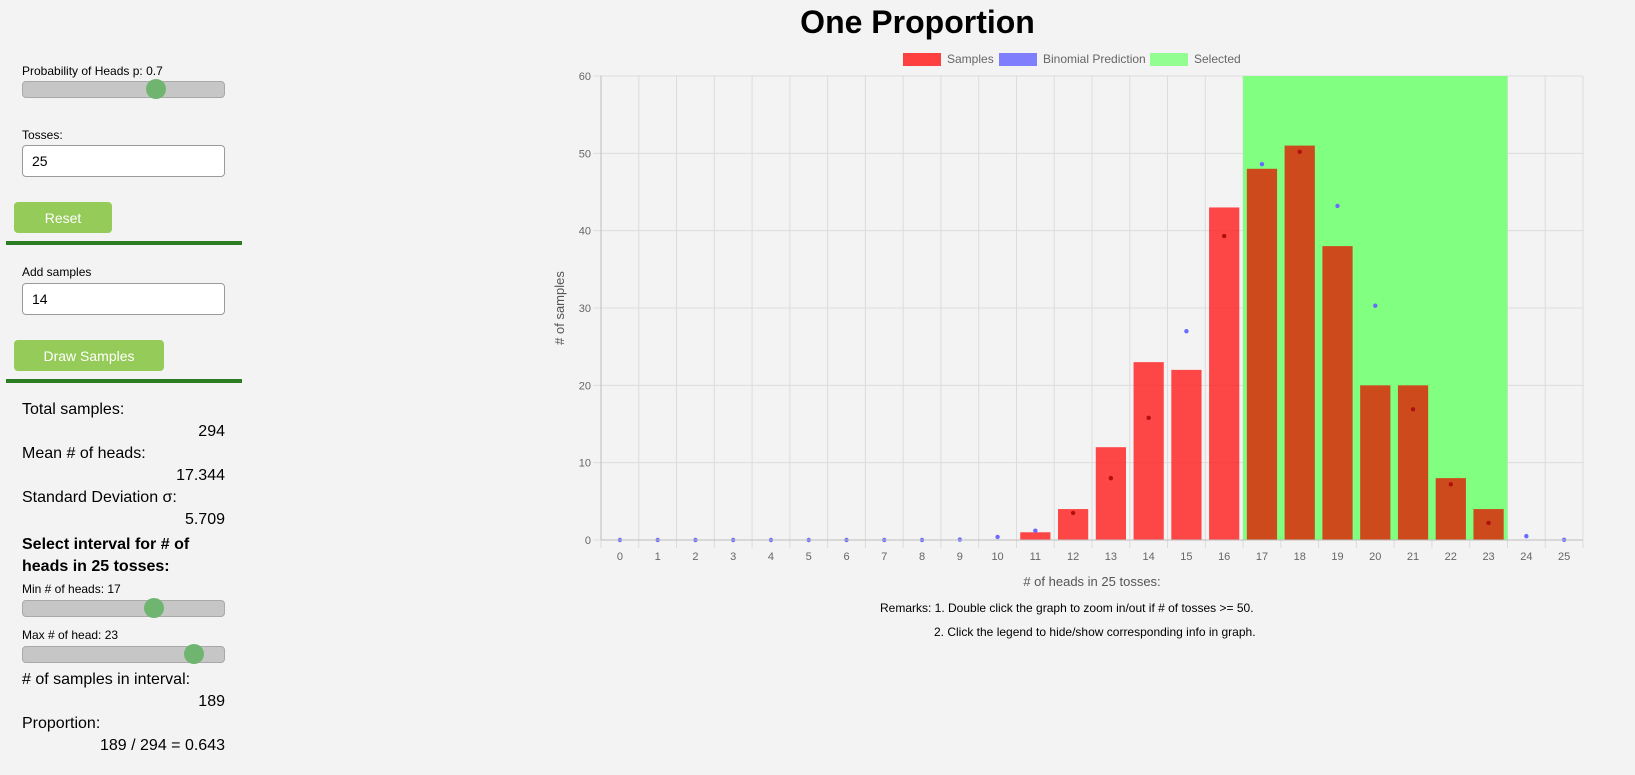 This screenshot has width=1635, height=775. Describe the element at coordinates (63, 217) in the screenshot. I see `reset-button: Reset` at that location.